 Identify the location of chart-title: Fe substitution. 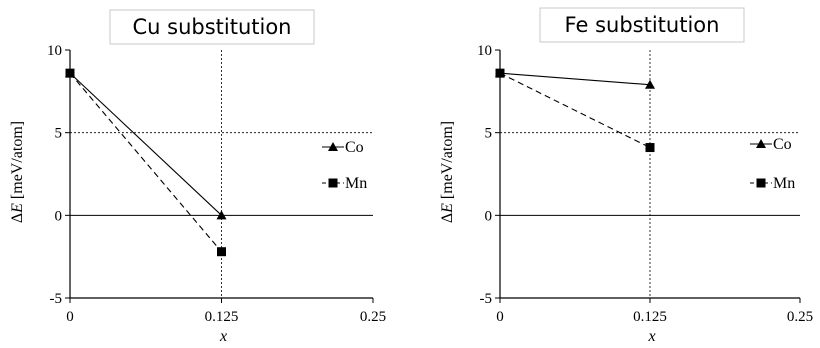
(642, 25).